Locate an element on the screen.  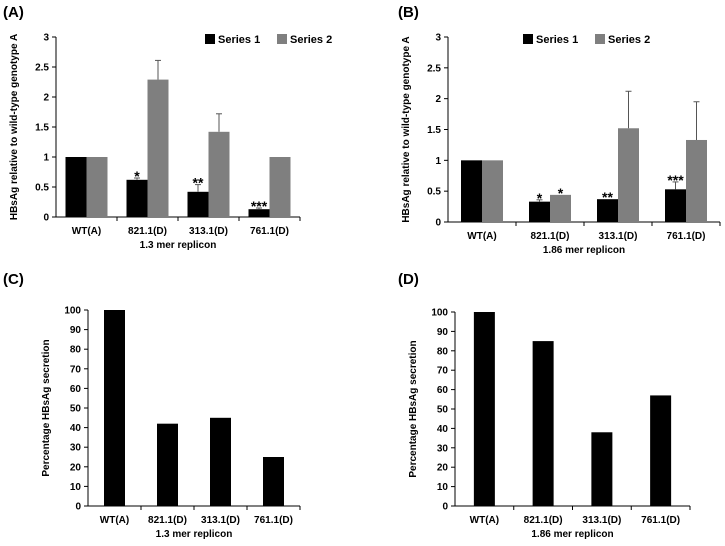
chart-b-y-tick-label: 3 is located at coordinates (438, 38).